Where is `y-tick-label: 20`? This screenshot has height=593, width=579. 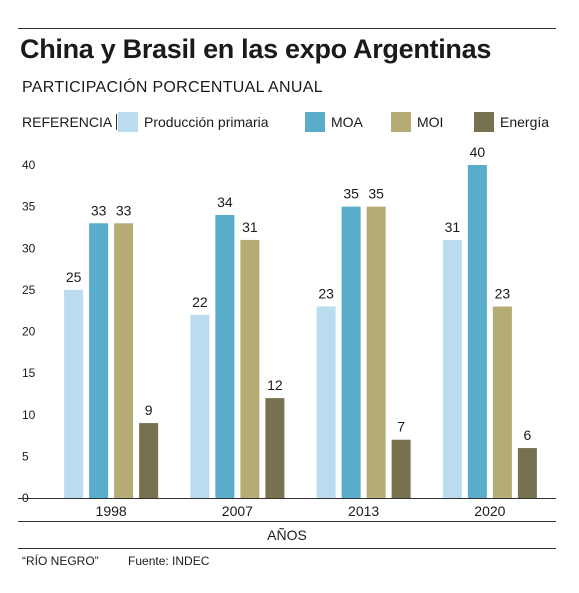 y-tick-label: 20 is located at coordinates (29, 332).